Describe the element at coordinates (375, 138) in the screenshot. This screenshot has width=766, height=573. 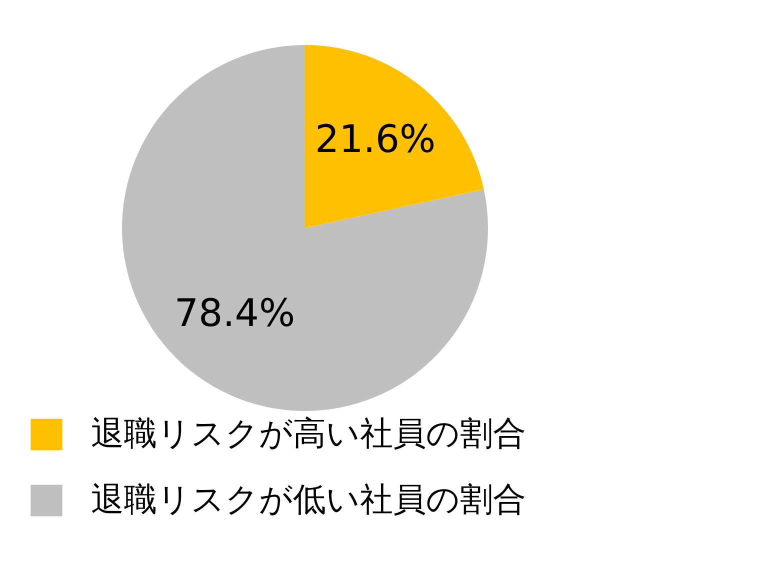
I see `data-label: 21.6%` at that location.